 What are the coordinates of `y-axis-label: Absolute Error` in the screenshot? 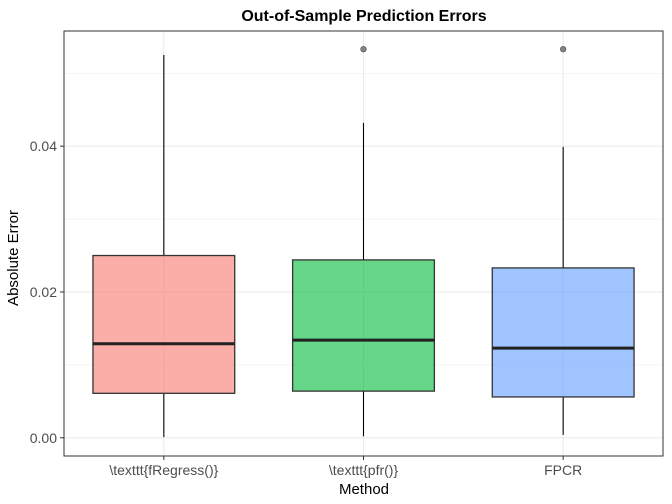 It's located at (13, 258).